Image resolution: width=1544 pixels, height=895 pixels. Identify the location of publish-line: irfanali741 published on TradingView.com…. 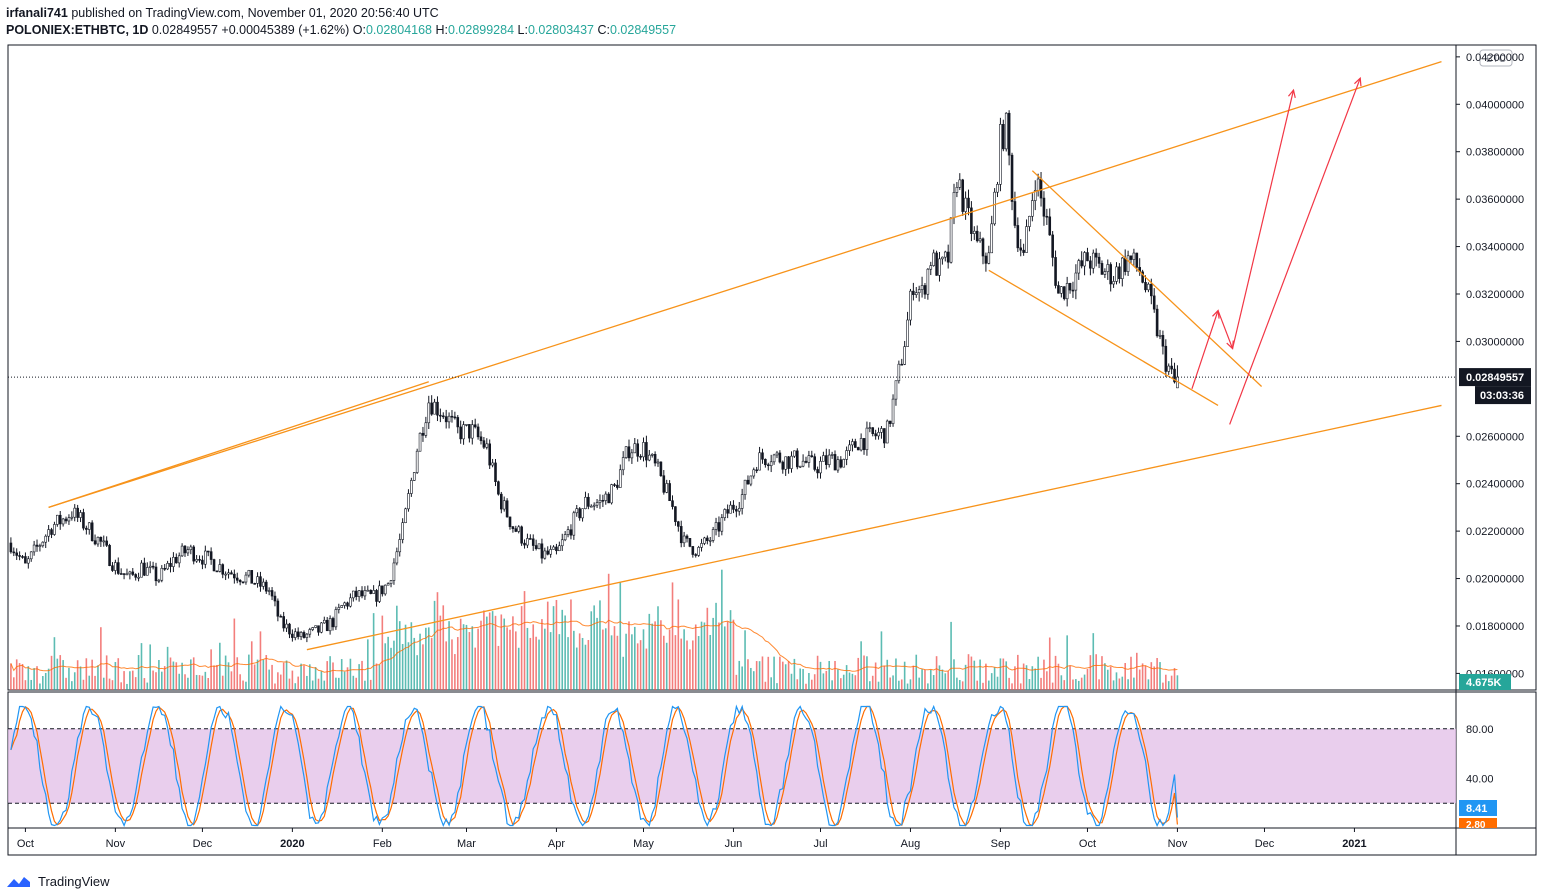
(341, 13).